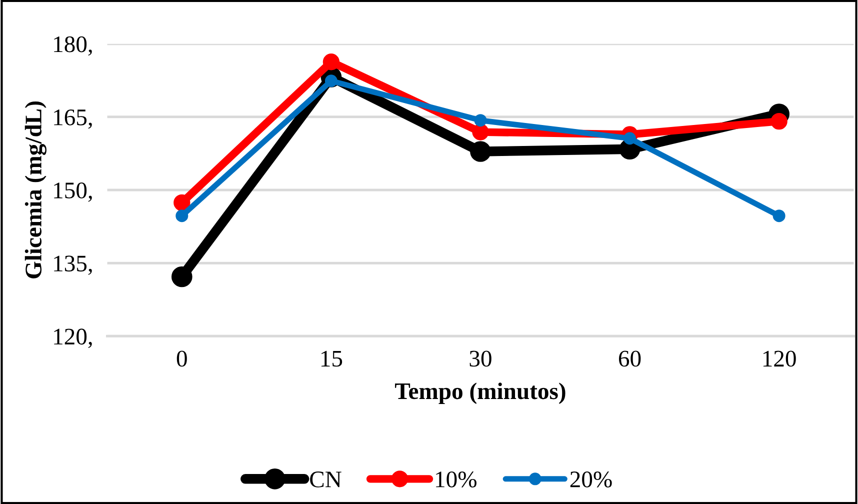 The height and width of the screenshot is (504, 858). What do you see at coordinates (481, 358) in the screenshot?
I see `x-tick-label: 30` at bounding box center [481, 358].